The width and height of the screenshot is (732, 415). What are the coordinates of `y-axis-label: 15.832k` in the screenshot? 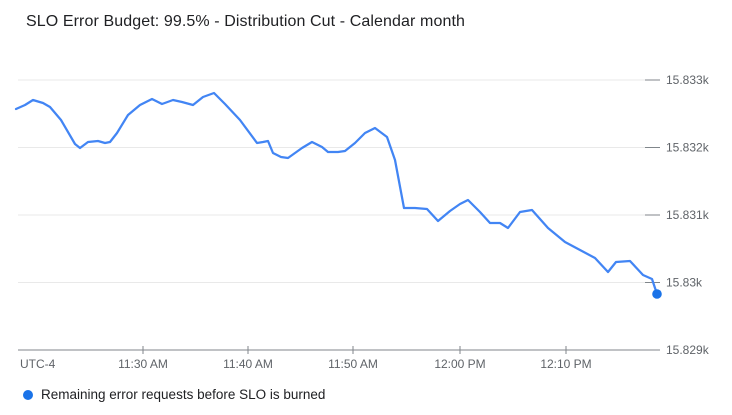 It's located at (688, 148).